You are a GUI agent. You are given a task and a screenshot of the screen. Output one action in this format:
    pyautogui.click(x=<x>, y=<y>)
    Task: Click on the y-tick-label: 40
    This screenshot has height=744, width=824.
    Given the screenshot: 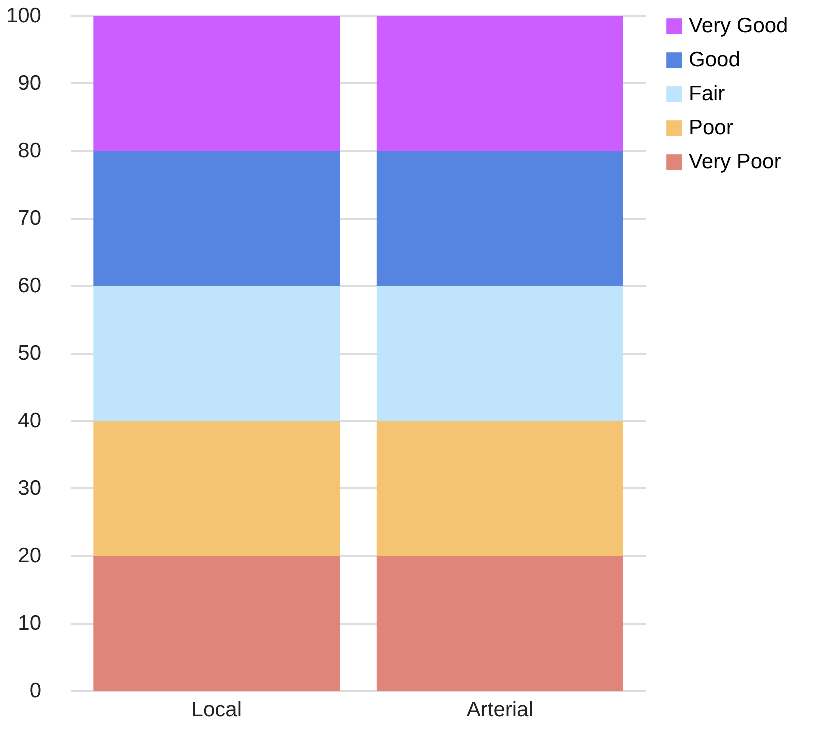 What is the action you would take?
    pyautogui.click(x=30, y=421)
    